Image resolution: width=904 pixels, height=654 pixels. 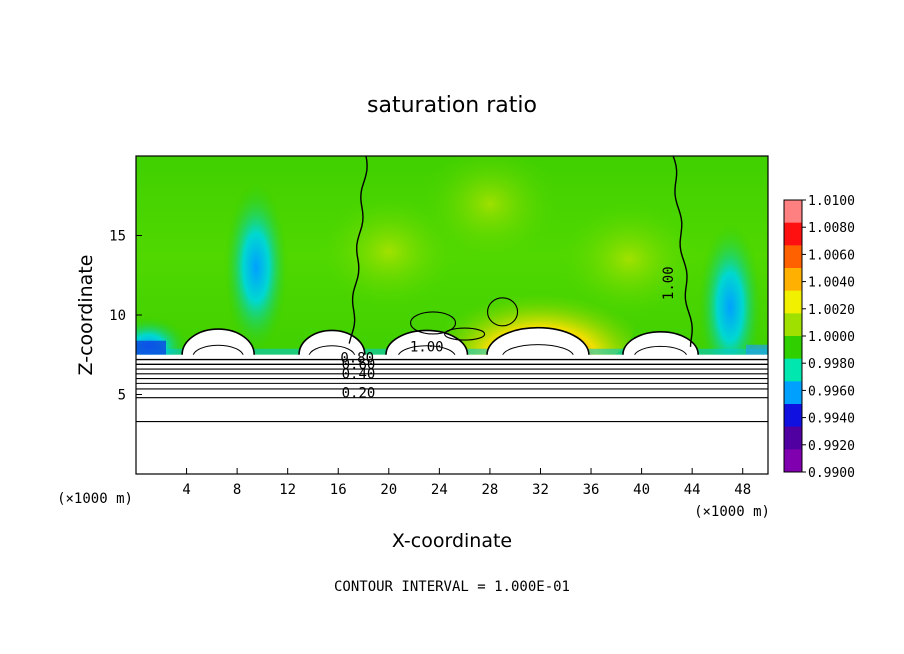 I want to click on colorbar-label: 1.0020, so click(x=831, y=310).